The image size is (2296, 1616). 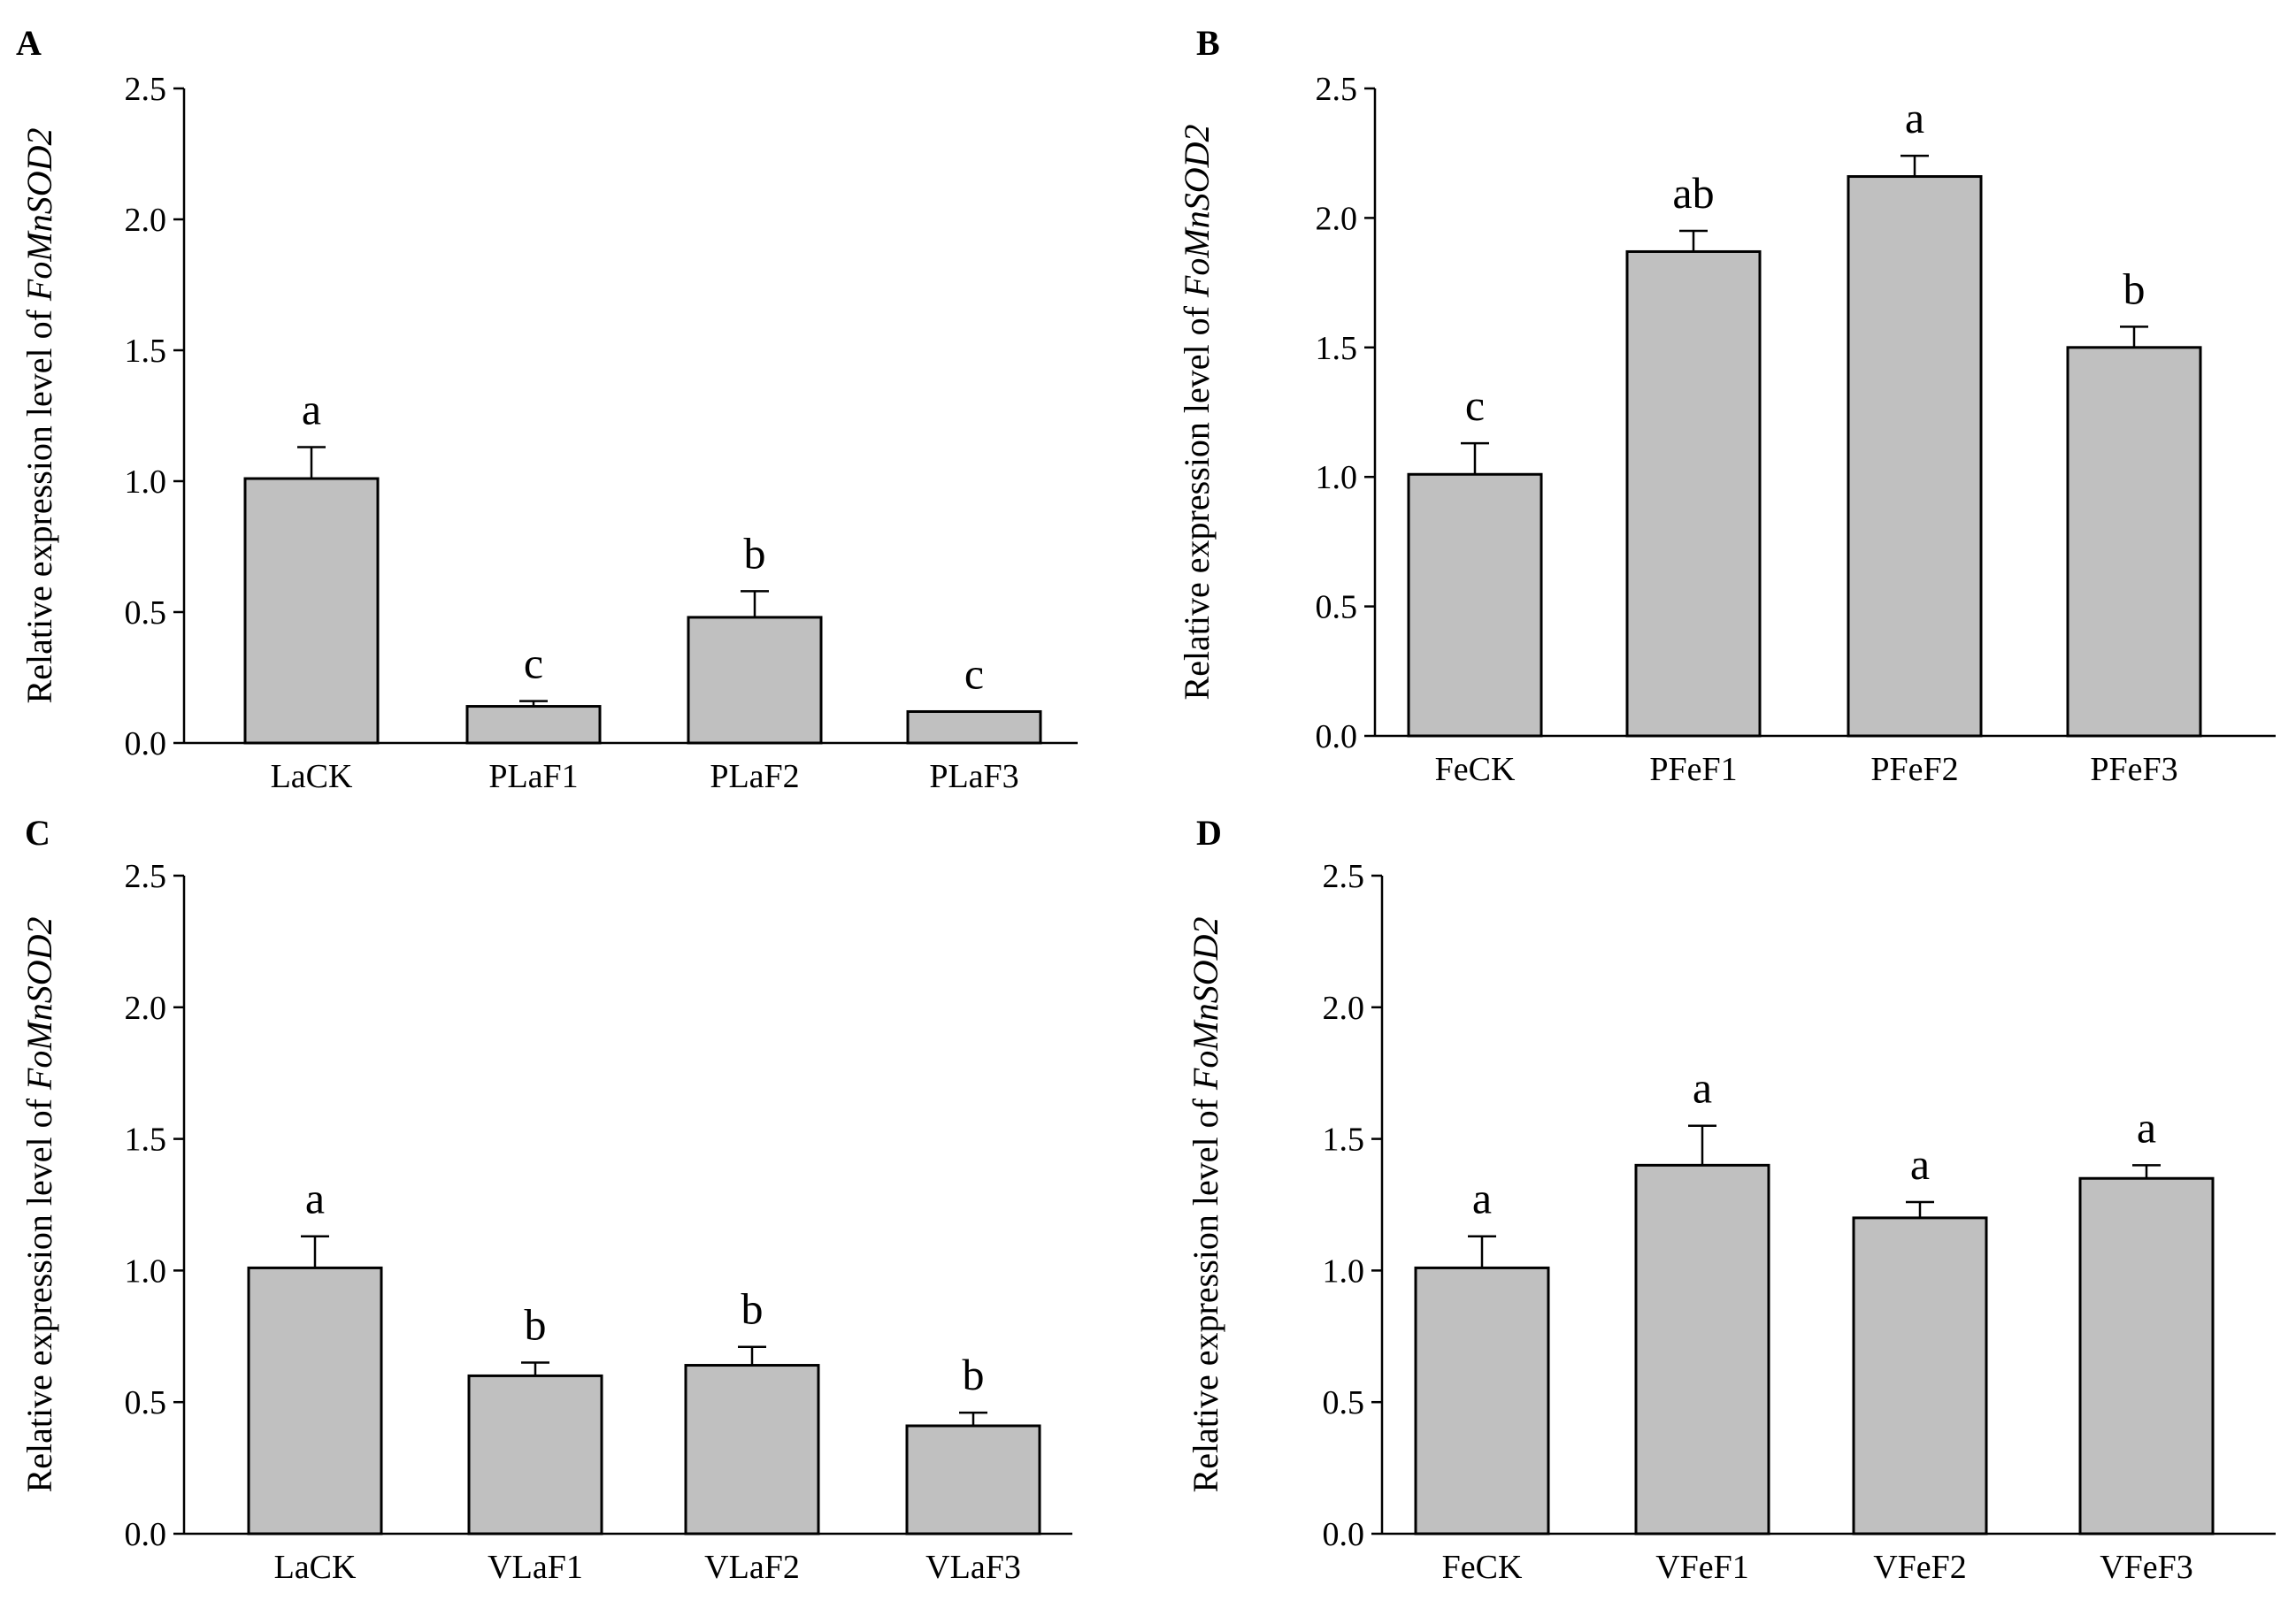 I want to click on category-label: VLaF1, so click(x=536, y=1567).